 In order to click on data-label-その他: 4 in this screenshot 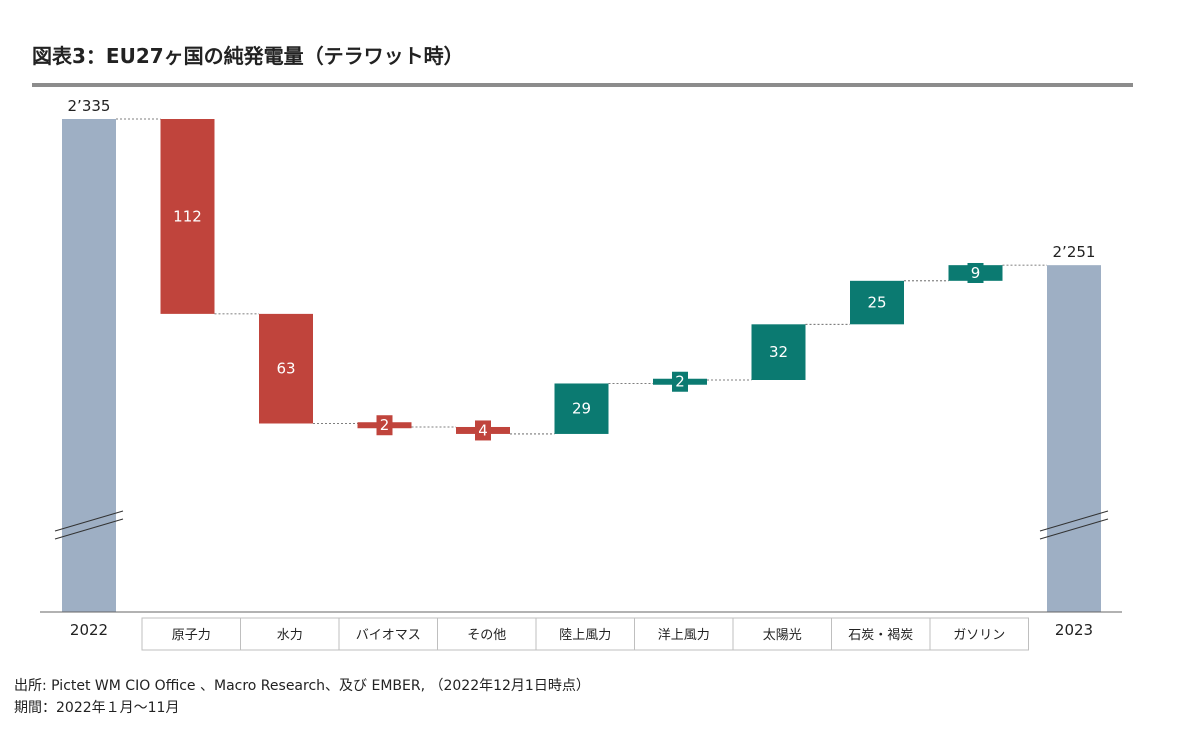, I will do `click(483, 430)`.